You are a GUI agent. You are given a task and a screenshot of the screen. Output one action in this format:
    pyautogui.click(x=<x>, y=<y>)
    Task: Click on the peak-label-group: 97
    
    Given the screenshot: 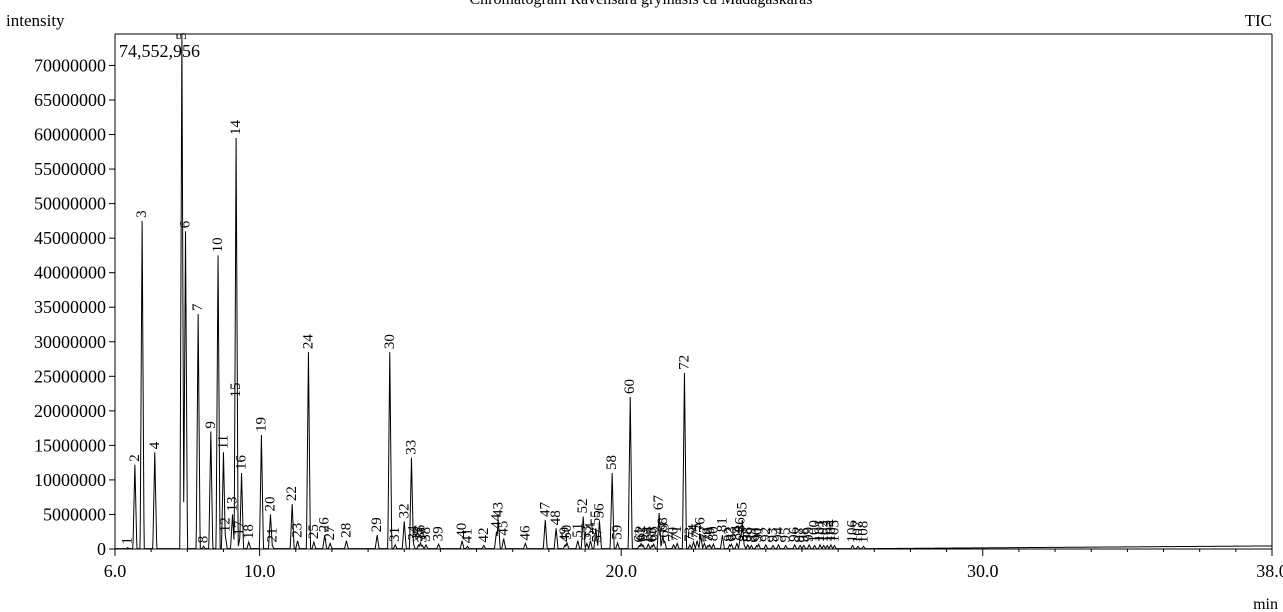 What is the action you would take?
    pyautogui.click(x=800, y=535)
    